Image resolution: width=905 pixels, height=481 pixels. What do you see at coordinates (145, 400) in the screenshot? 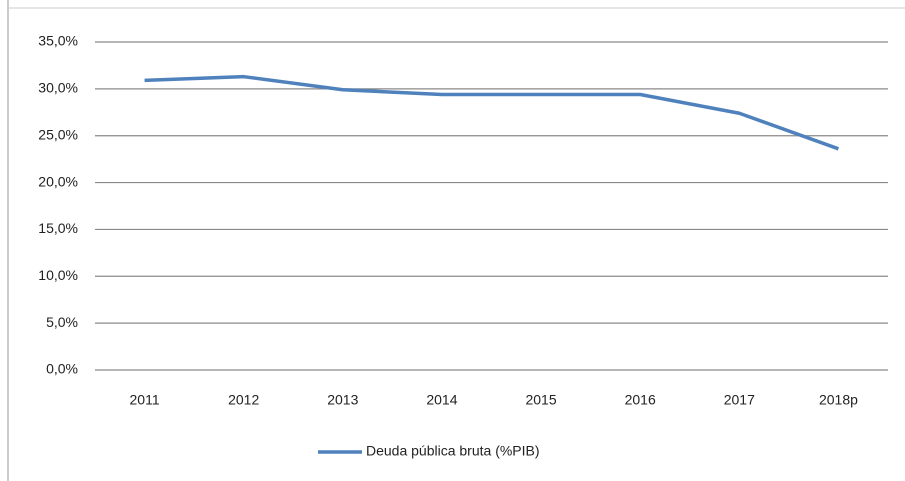
I see `x-tick-label: 2011` at bounding box center [145, 400].